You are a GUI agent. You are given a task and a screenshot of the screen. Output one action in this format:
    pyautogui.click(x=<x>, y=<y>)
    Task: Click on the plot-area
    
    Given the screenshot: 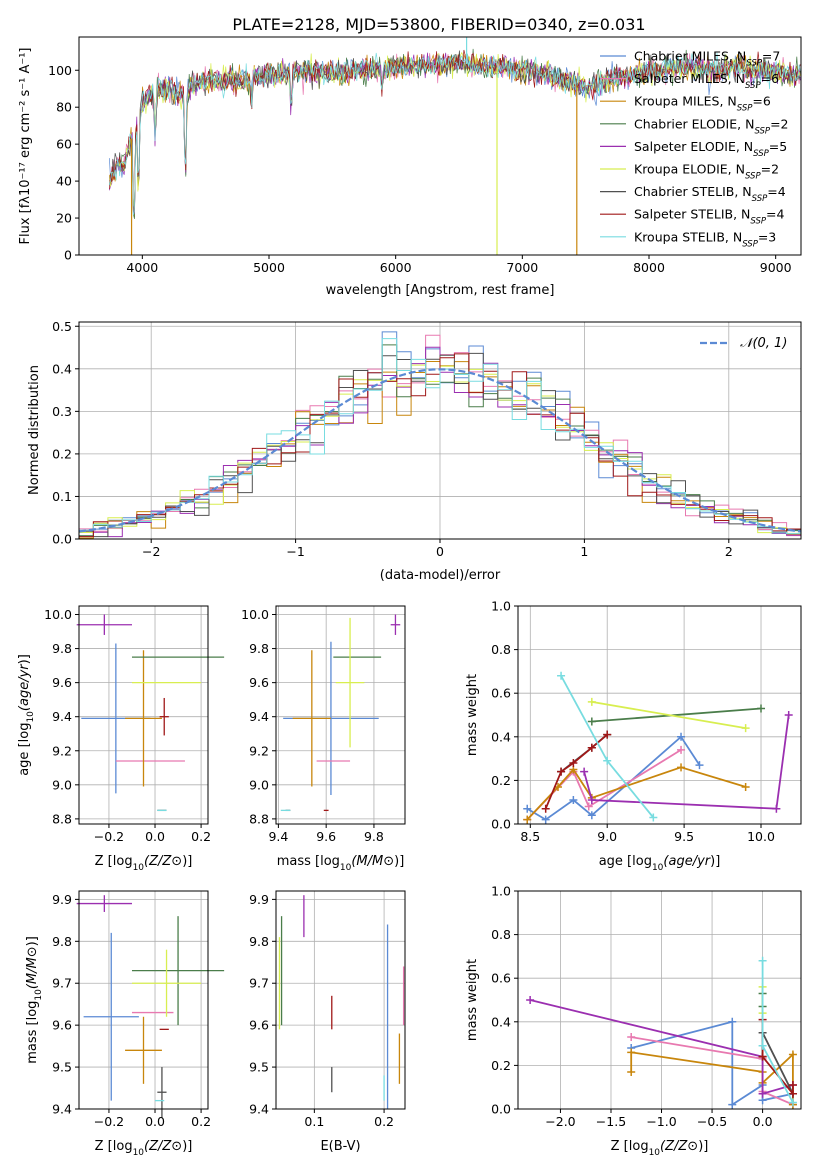 What is the action you would take?
    pyautogui.click(x=340, y=713)
    